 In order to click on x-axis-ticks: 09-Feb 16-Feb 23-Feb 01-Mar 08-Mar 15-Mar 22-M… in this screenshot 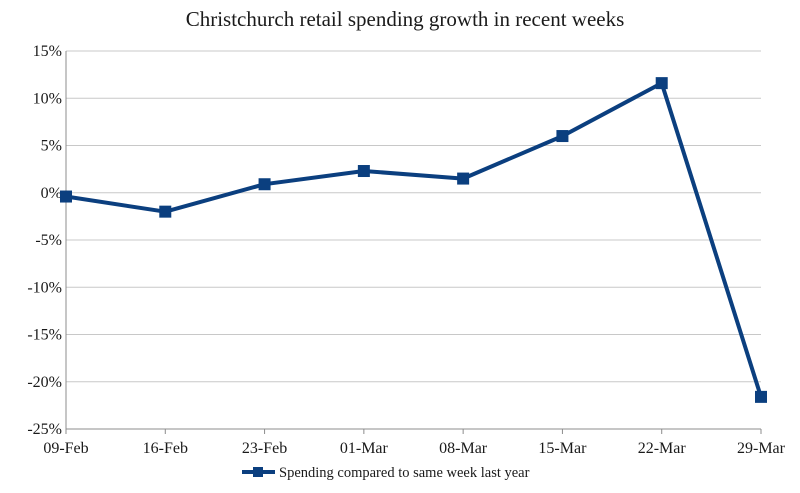, I will do `click(414, 443)`.